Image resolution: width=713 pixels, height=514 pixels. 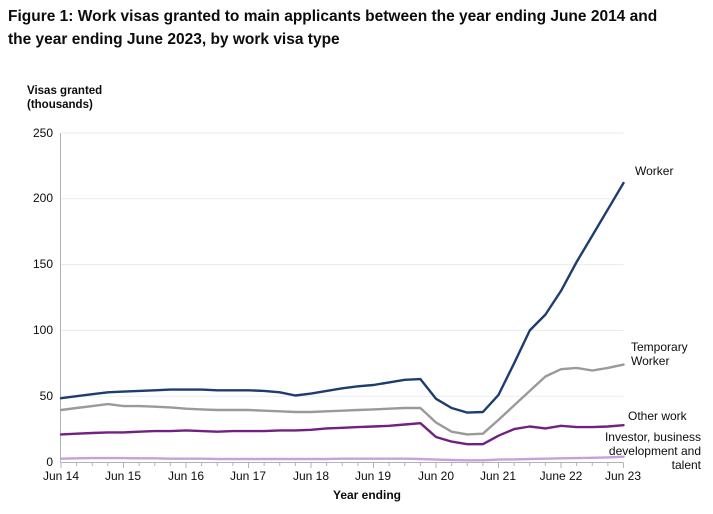 I want to click on x-tick-label: Jun 16, so click(x=186, y=476).